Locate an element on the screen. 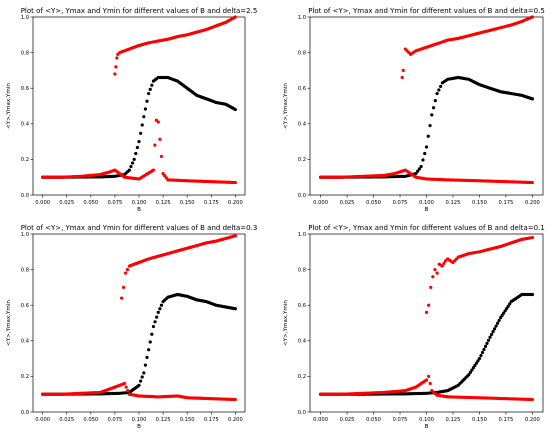 The width and height of the screenshot is (550, 432). x-tick-label: 0.000 is located at coordinates (42, 203).